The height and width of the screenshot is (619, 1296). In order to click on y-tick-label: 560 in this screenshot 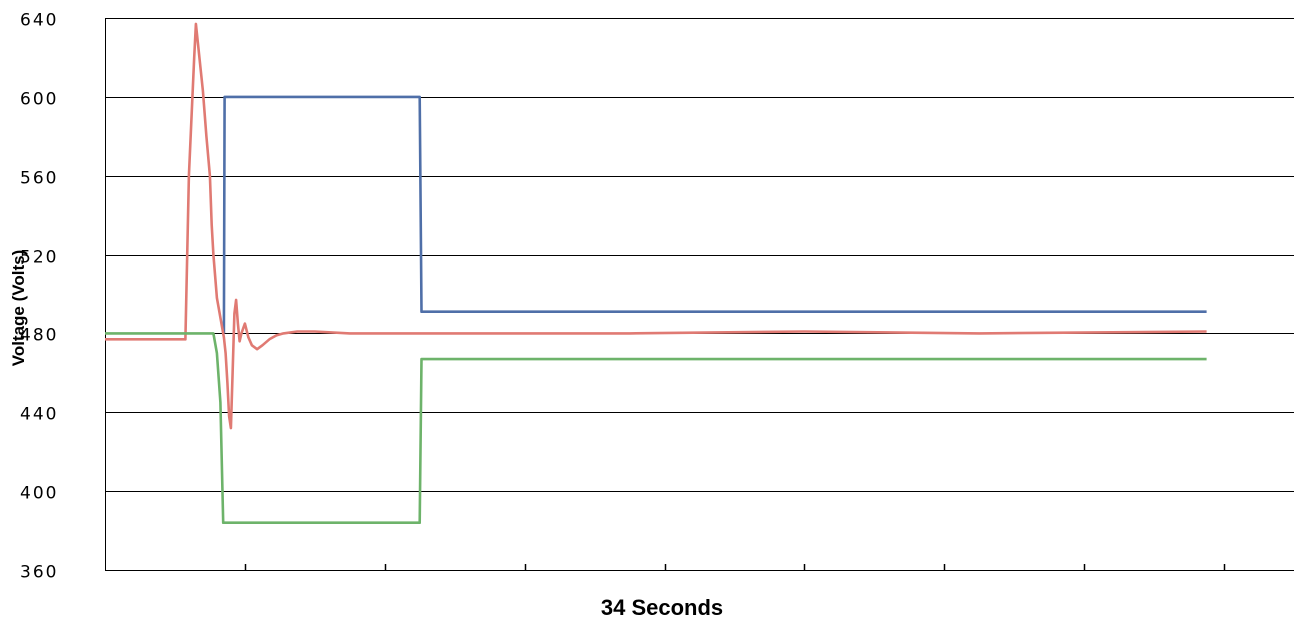, I will do `click(39, 179)`.